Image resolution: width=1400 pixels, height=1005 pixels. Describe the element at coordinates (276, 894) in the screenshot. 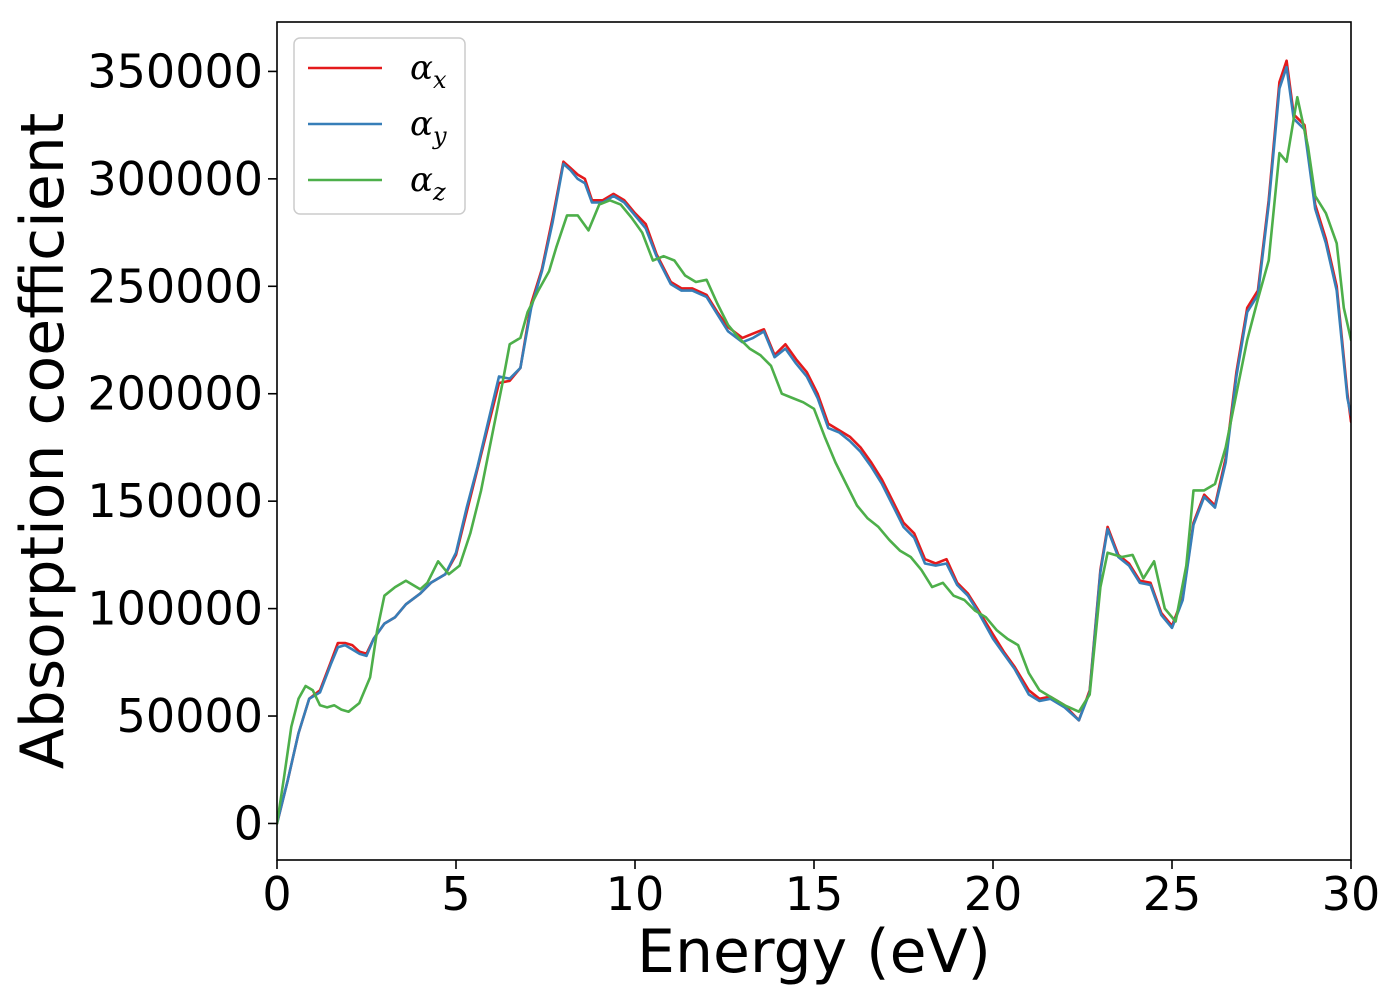

I see `x-tick-label: 0` at that location.